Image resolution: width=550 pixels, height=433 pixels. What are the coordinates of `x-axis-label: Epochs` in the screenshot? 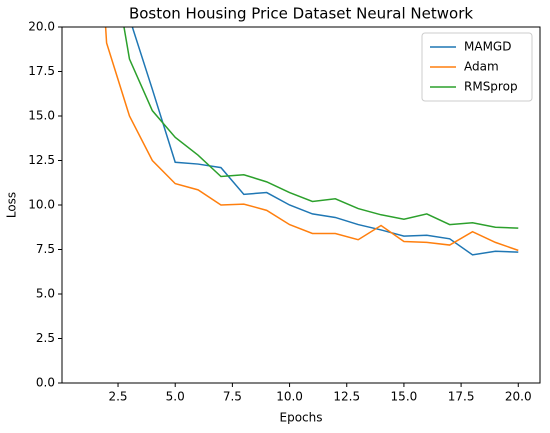 It's located at (301, 418).